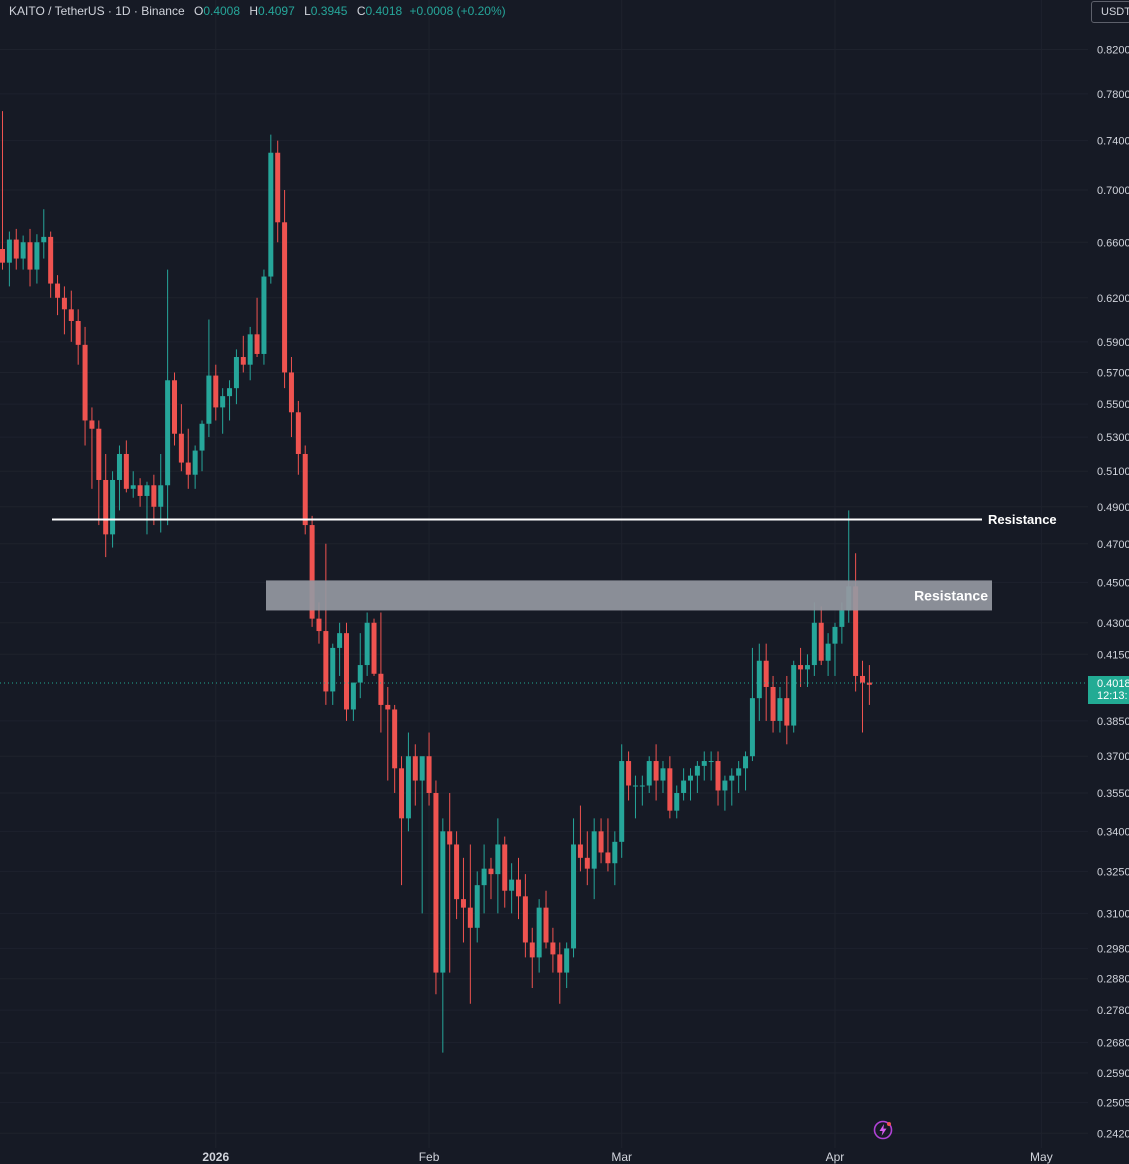 The height and width of the screenshot is (1164, 1129). I want to click on y-tick-label: 0.4700, so click(1113, 545).